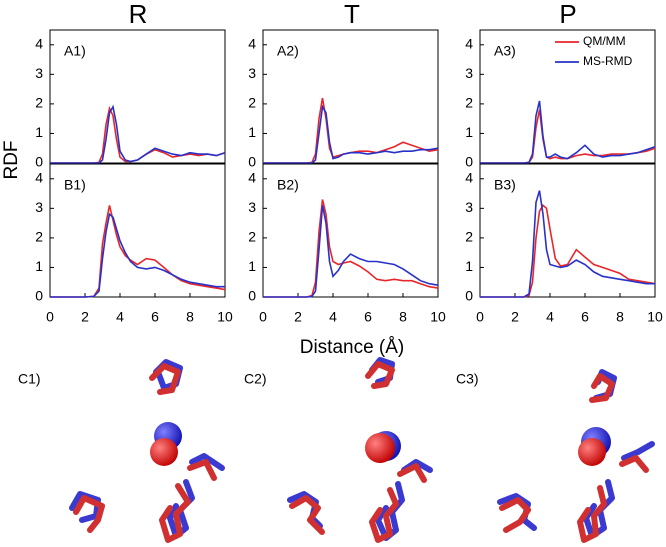  Describe the element at coordinates (608, 61) in the screenshot. I see `legend-label: MS-RMD` at that location.